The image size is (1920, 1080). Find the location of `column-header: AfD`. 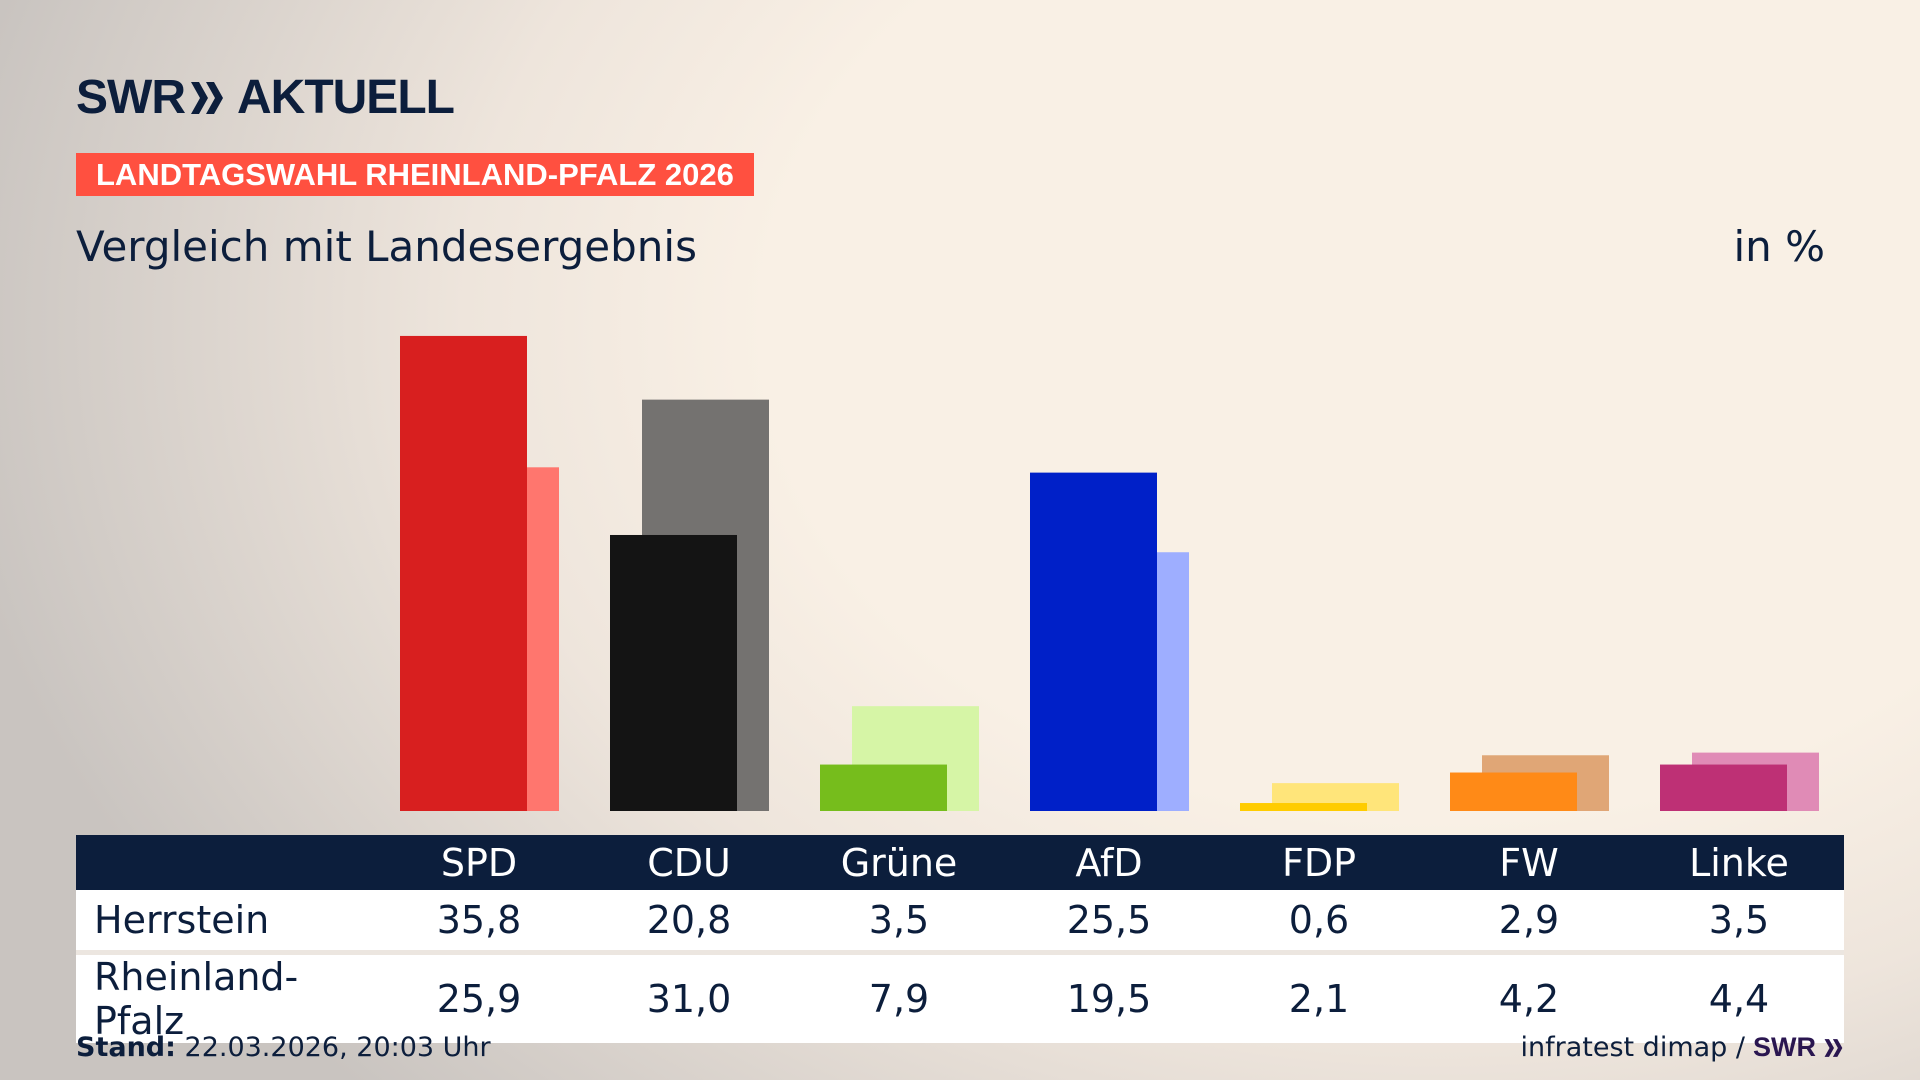

column-header: AfD is located at coordinates (1109, 862).